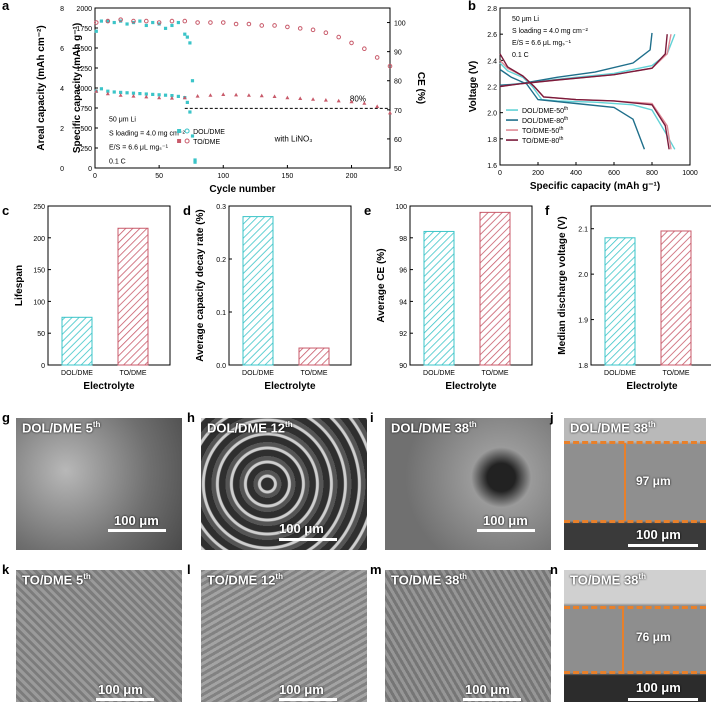  What do you see at coordinates (90, 169) in the screenshot?
I see `y-tick-label-a: 0` at bounding box center [90, 169].